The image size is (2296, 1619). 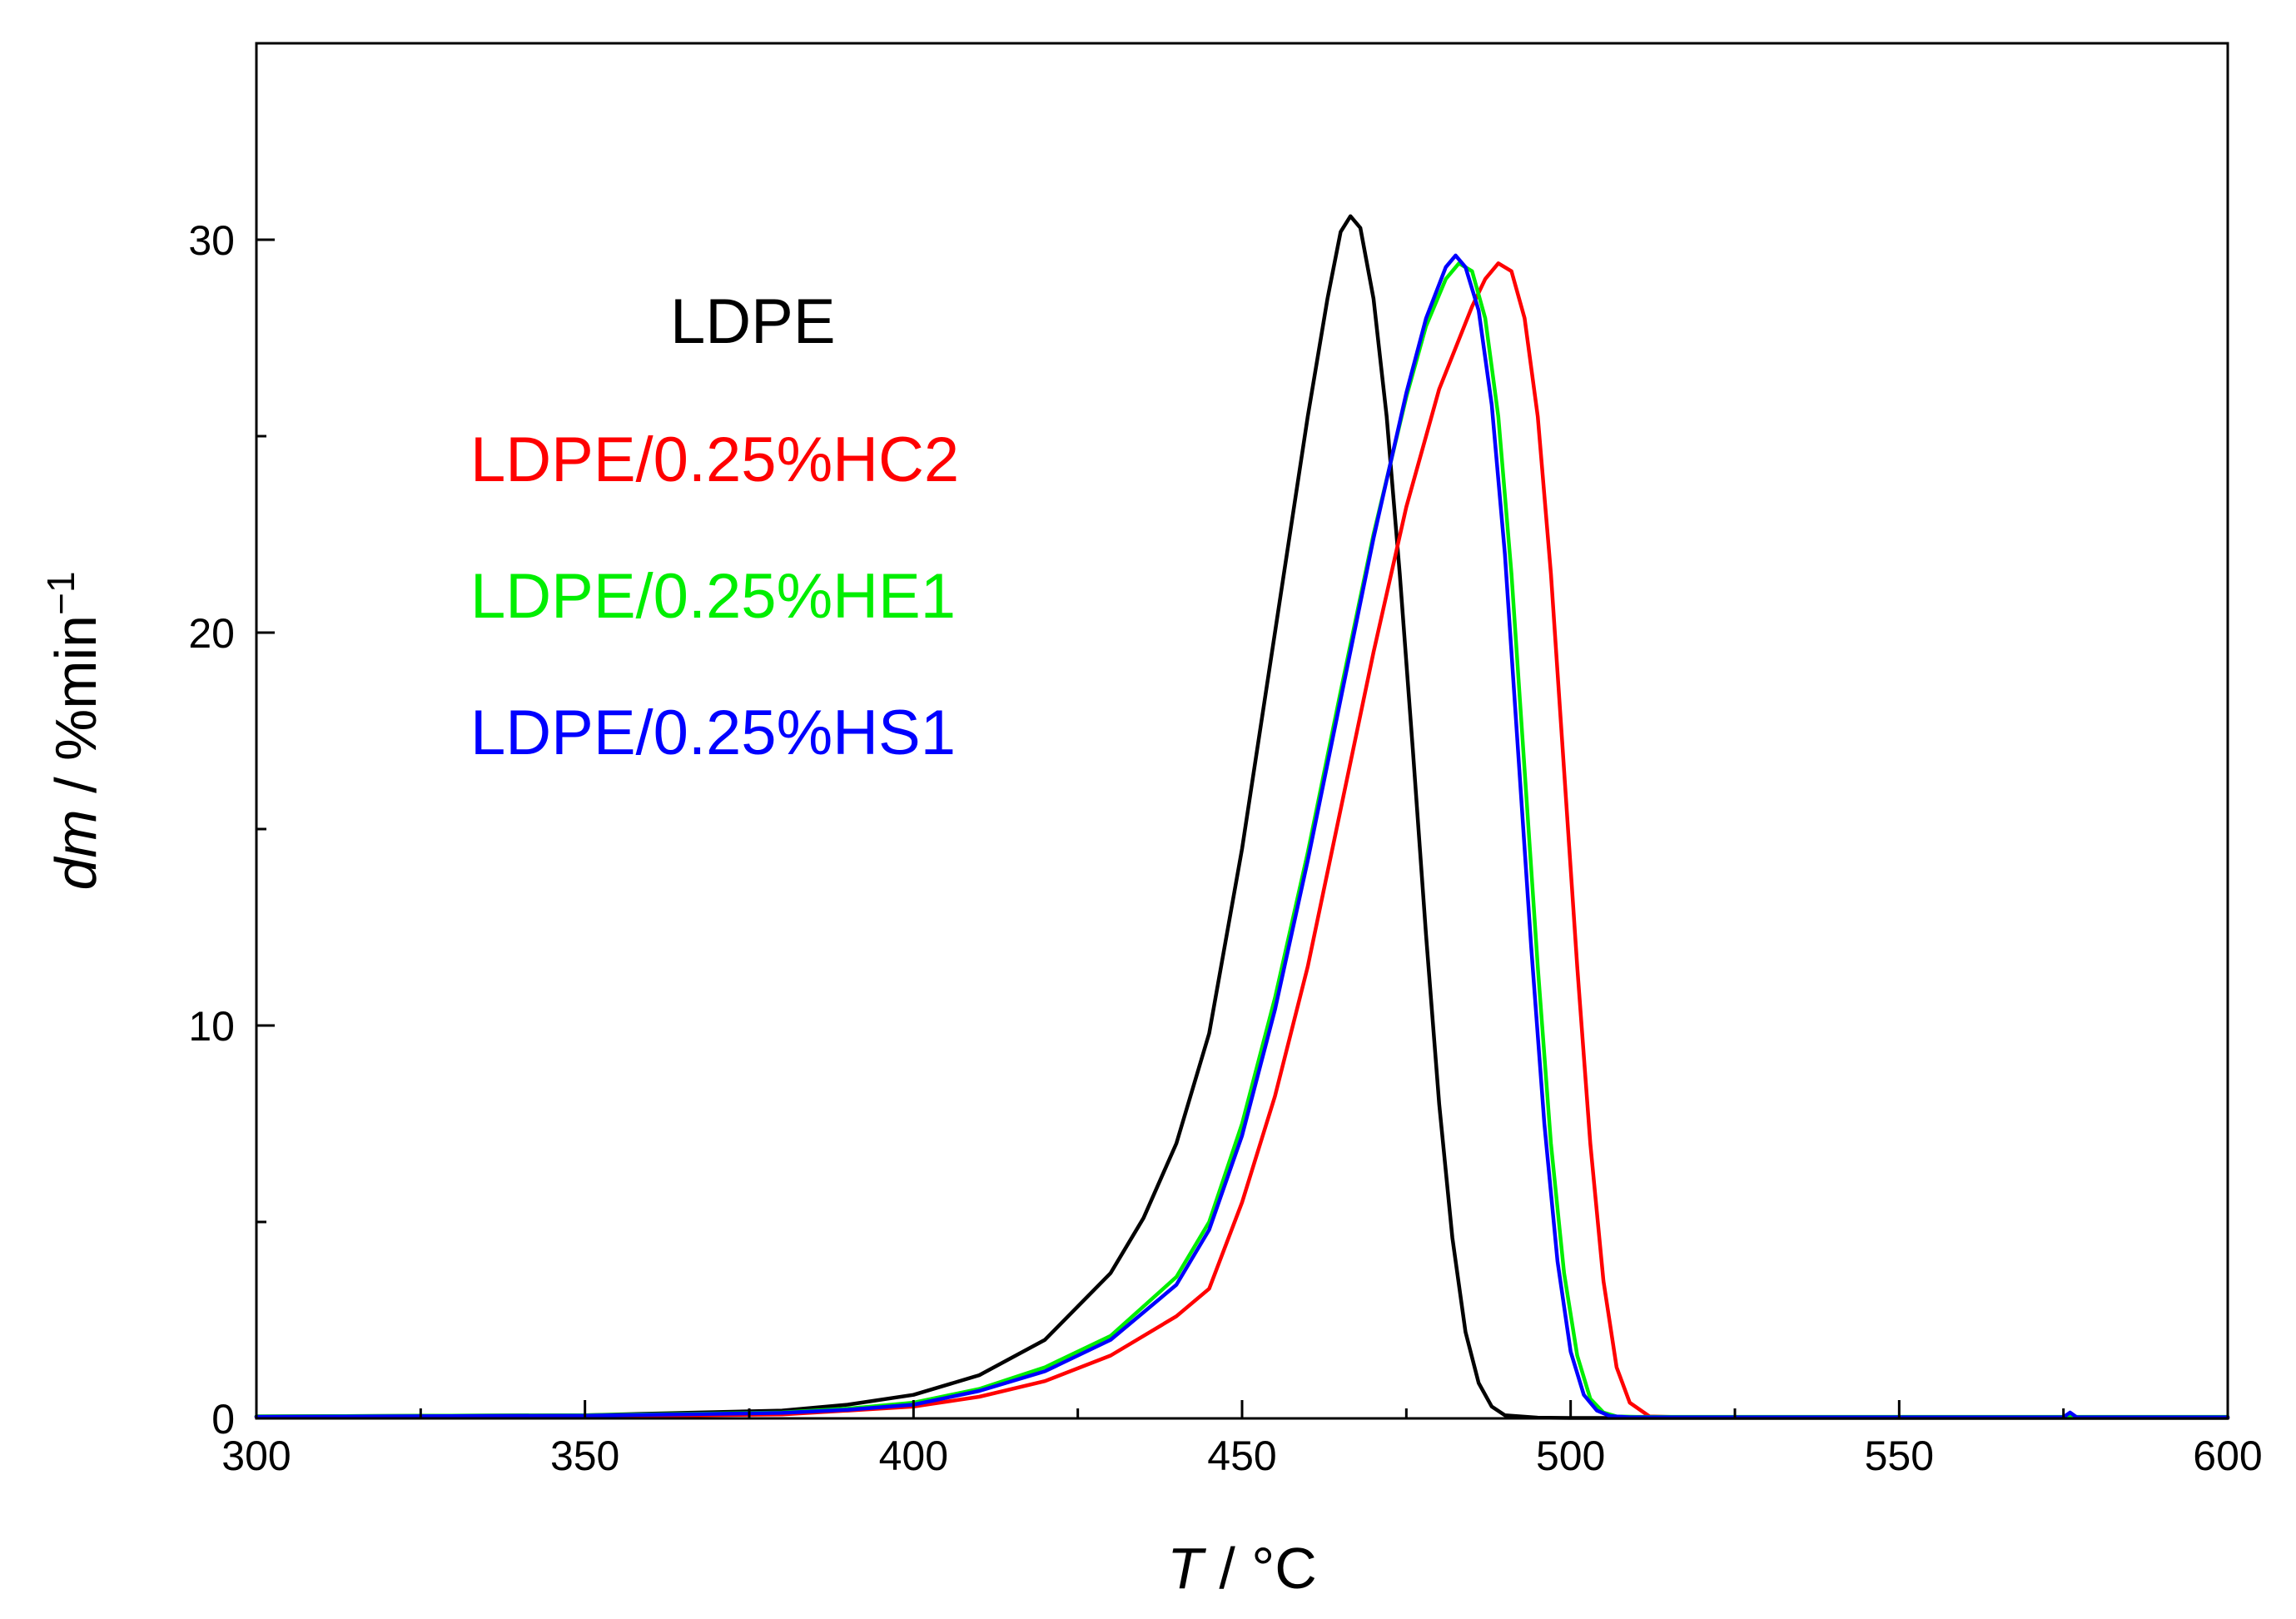 What do you see at coordinates (584, 1456) in the screenshot?
I see `x-tick-label: 350` at bounding box center [584, 1456].